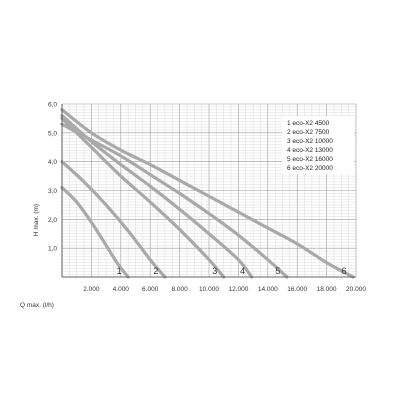 This screenshot has width=400, height=400. I want to click on x-tick-label: 4.000, so click(121, 289).